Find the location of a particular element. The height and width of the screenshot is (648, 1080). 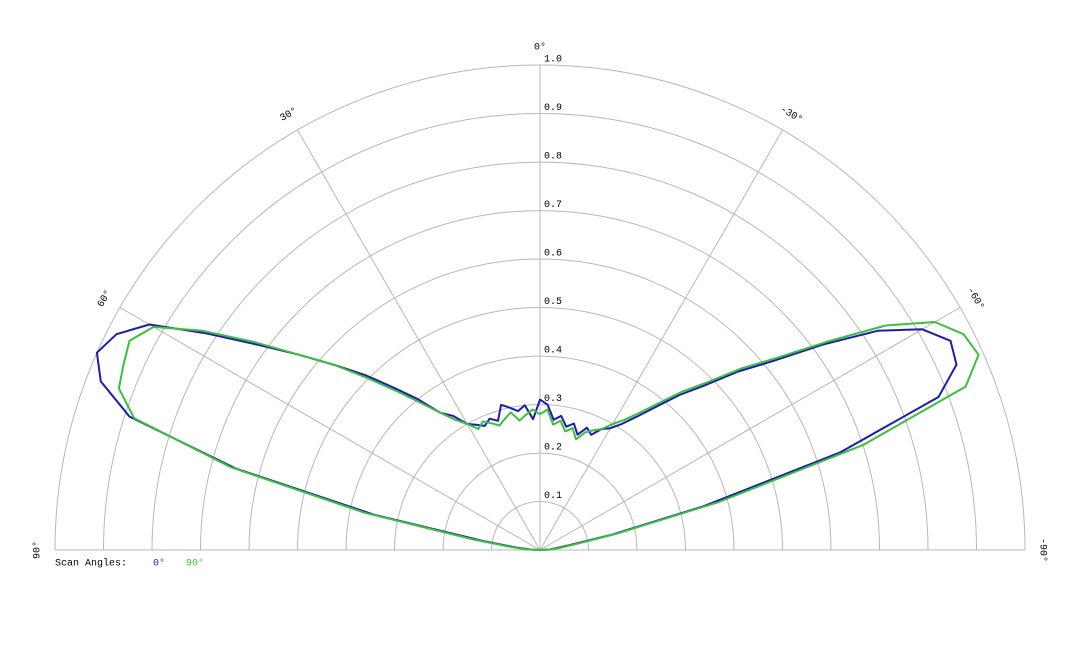

r-tick-label: 0.7 is located at coordinates (553, 205).